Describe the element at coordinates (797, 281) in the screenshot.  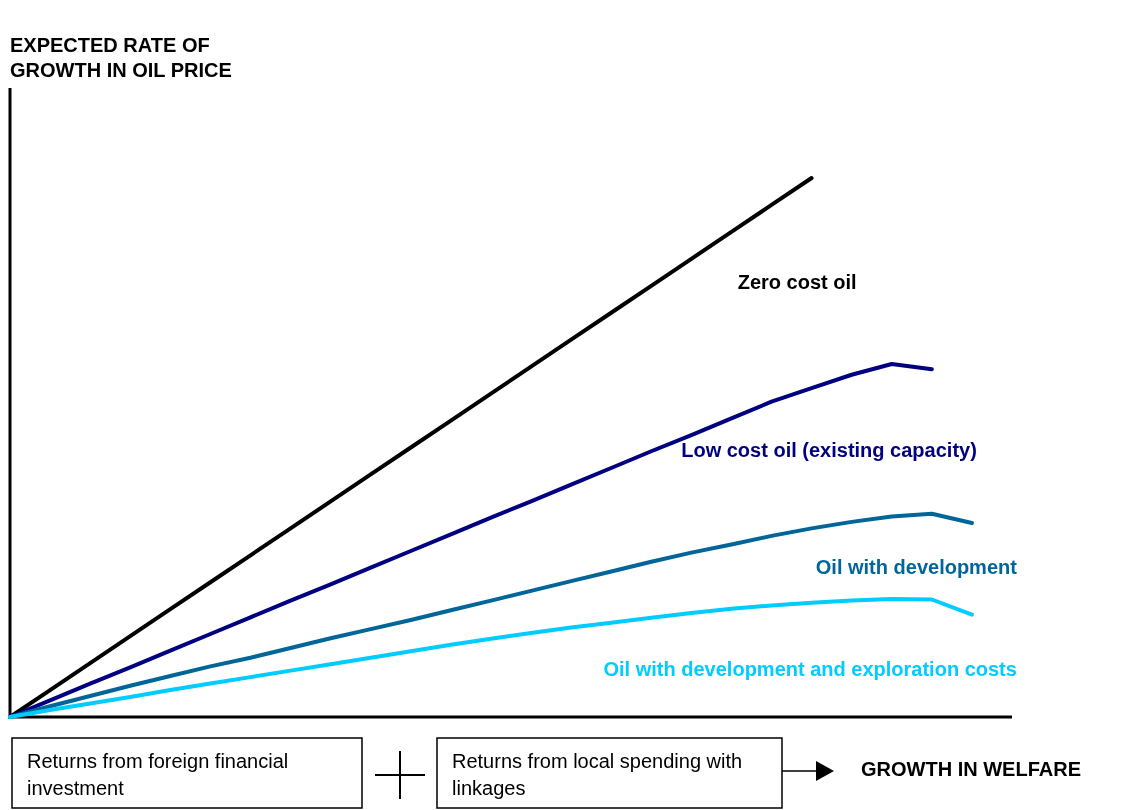
I see `series-label: Zero cost oil` at that location.